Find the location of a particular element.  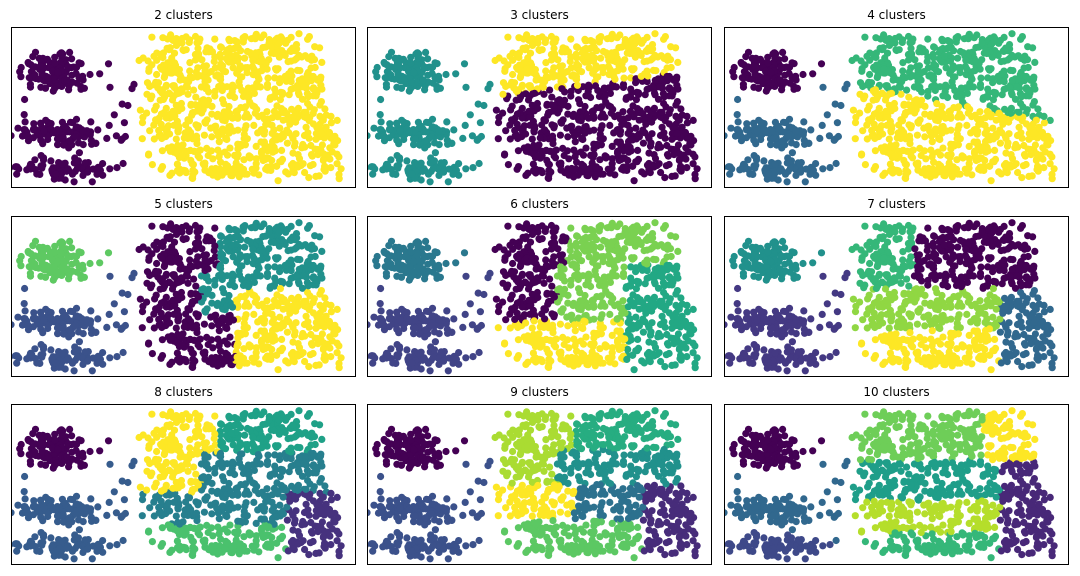

scatter-points is located at coordinates (178, 108).